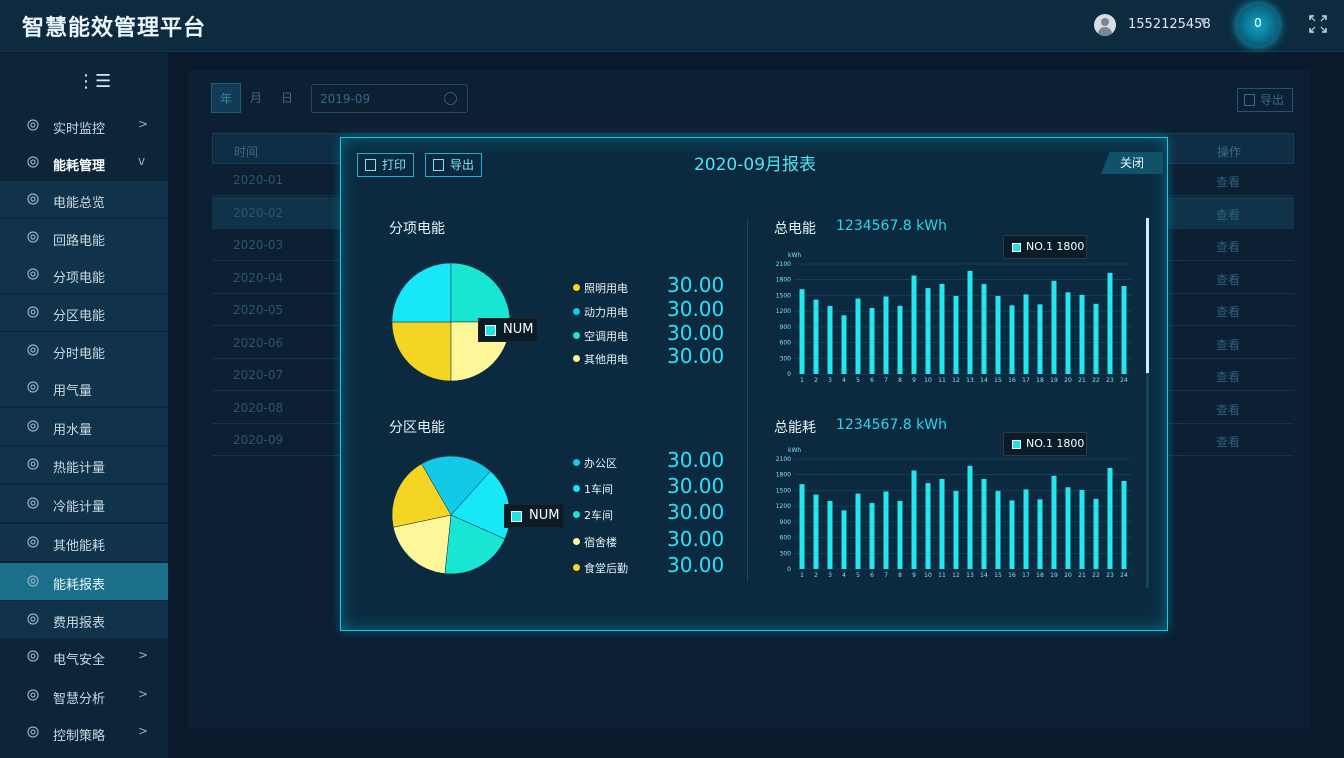 This screenshot has width=1344, height=758. What do you see at coordinates (1318, 24) in the screenshot?
I see `fullscreen-icon` at bounding box center [1318, 24].